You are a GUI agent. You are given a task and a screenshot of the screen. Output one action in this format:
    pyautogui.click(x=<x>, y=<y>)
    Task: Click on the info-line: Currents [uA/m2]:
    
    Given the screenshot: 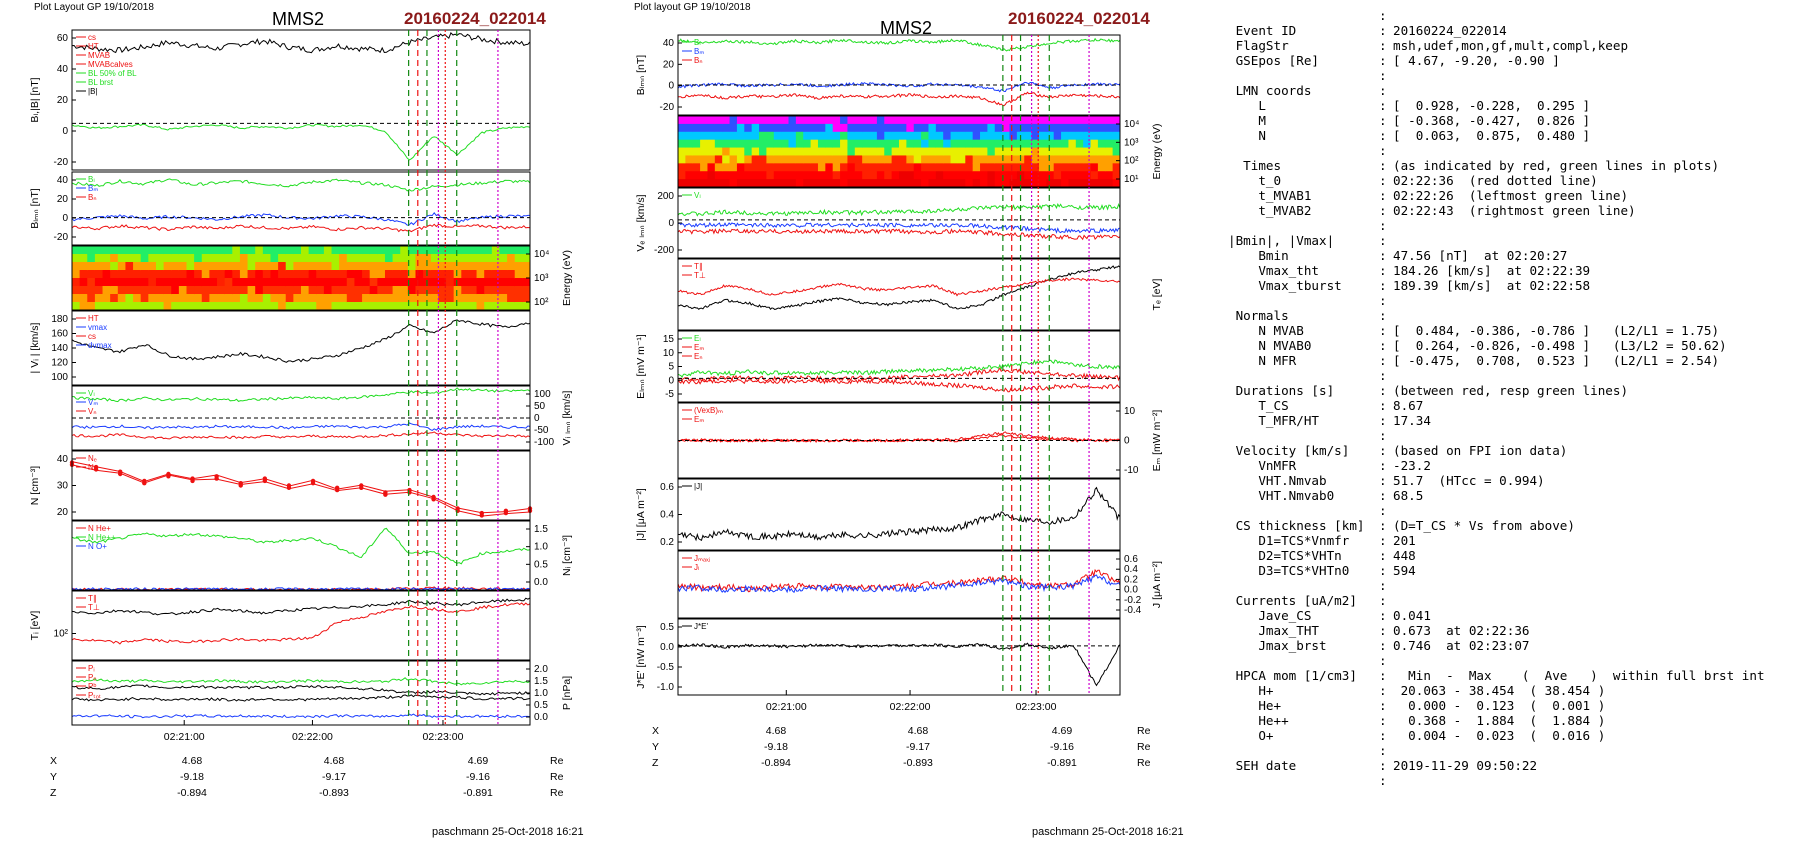 What is the action you would take?
    pyautogui.click(x=1513, y=600)
    